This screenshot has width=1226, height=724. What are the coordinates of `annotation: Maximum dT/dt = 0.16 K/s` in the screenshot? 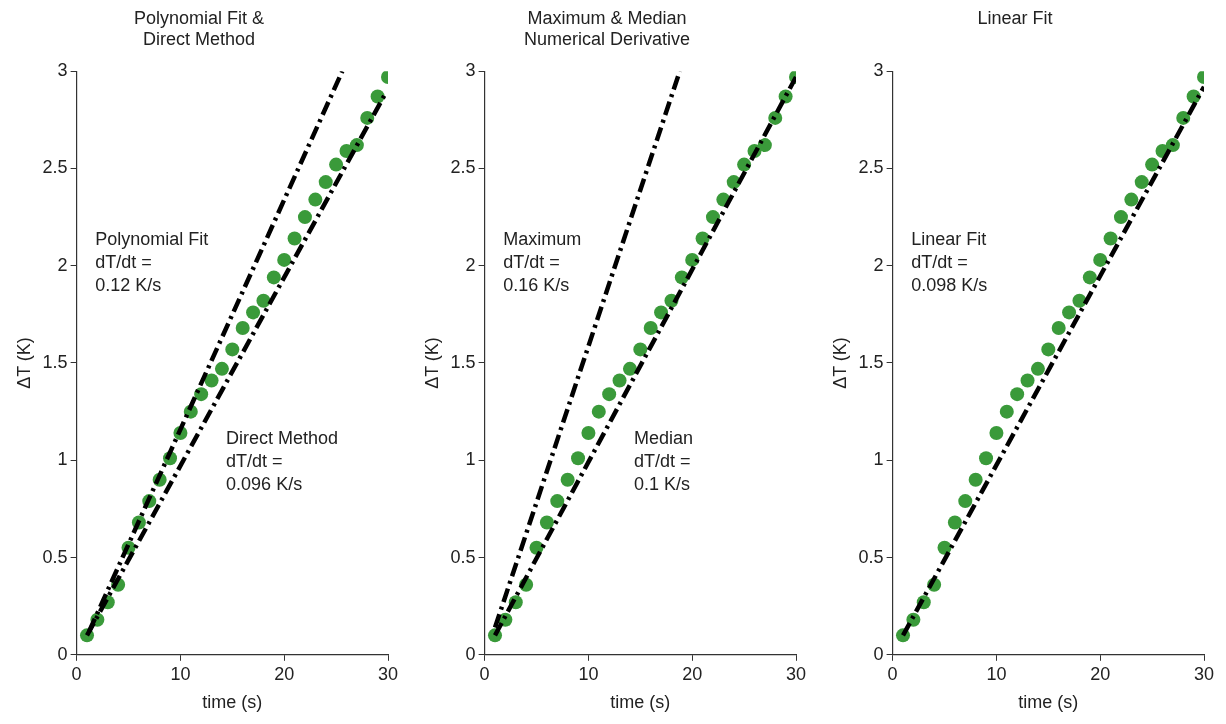 It's located at (542, 262).